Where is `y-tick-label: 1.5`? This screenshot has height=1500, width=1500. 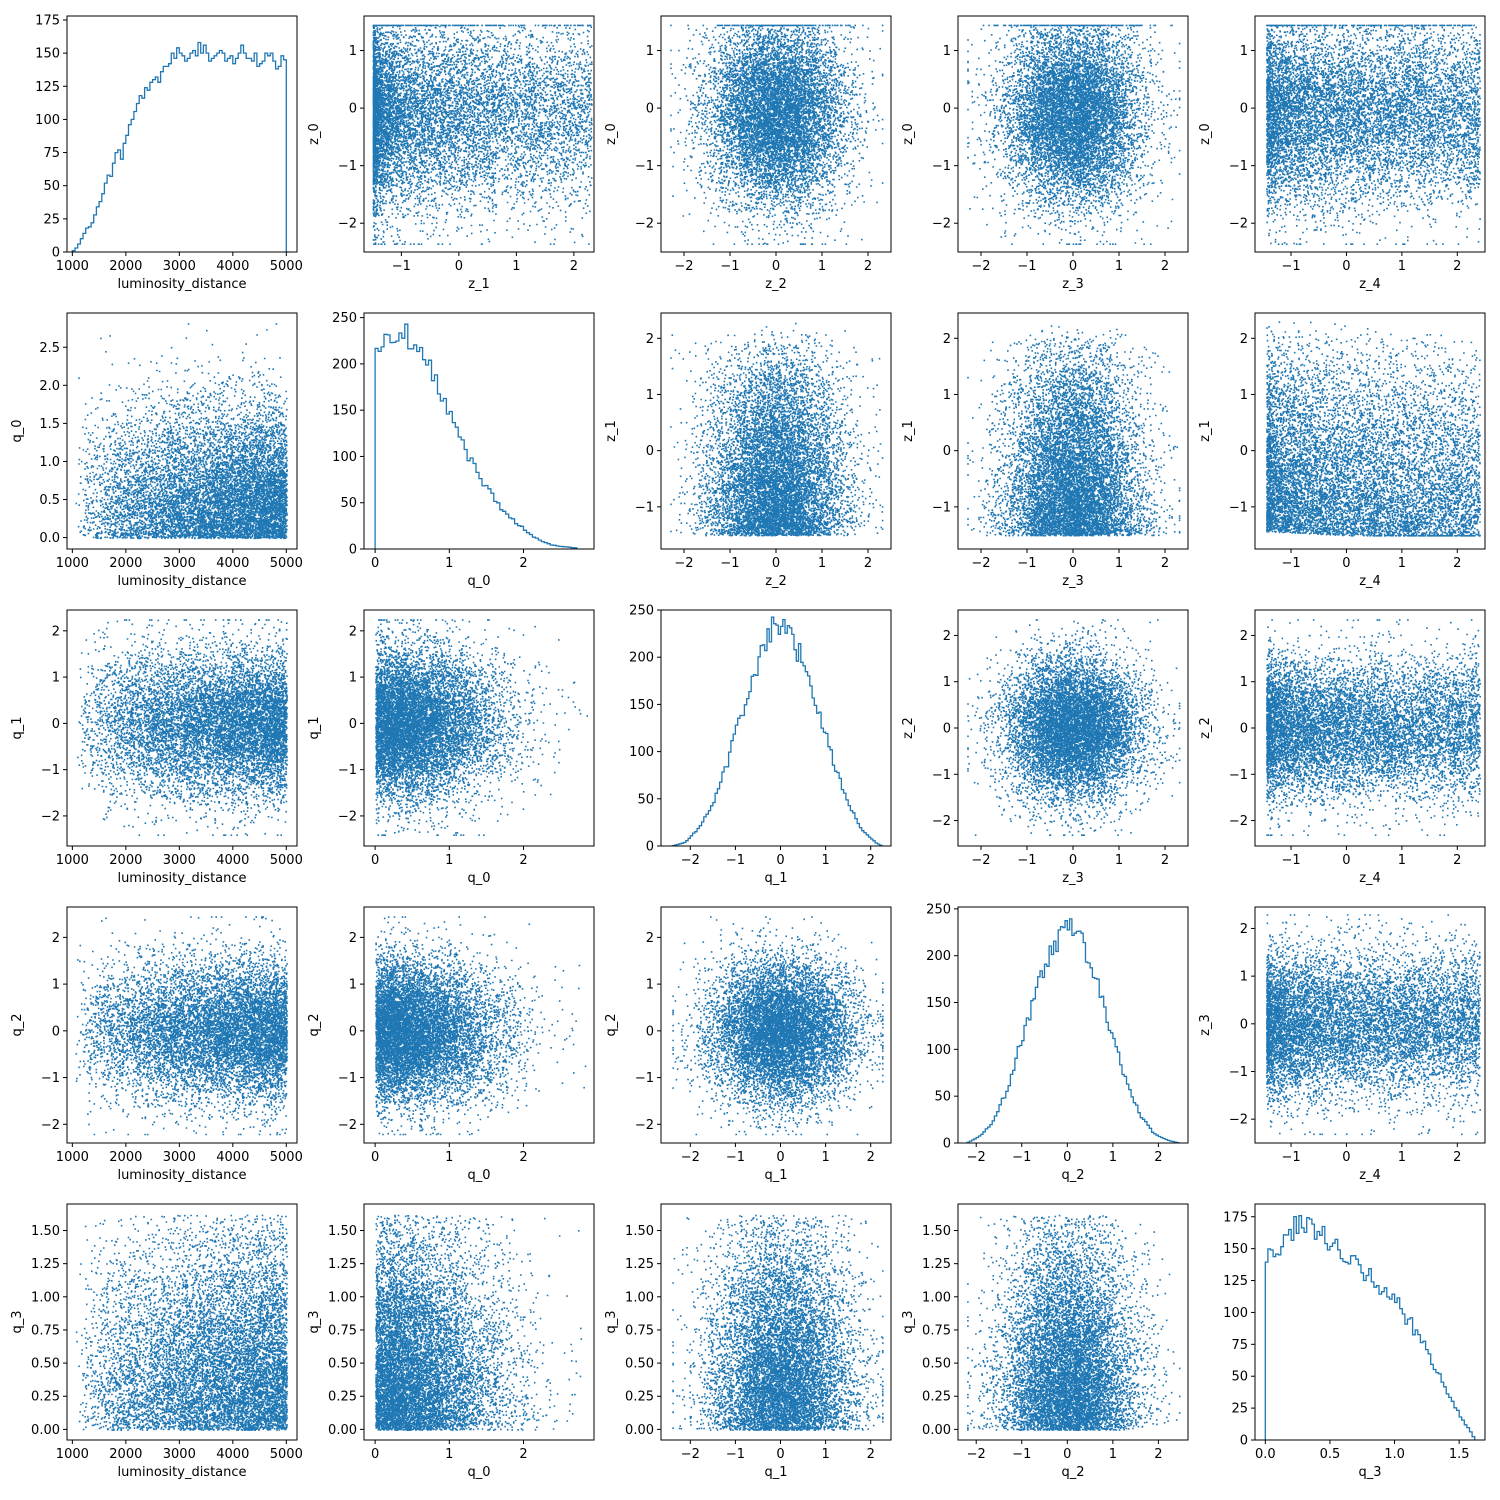
y-tick-label: 1.5 is located at coordinates (49, 424).